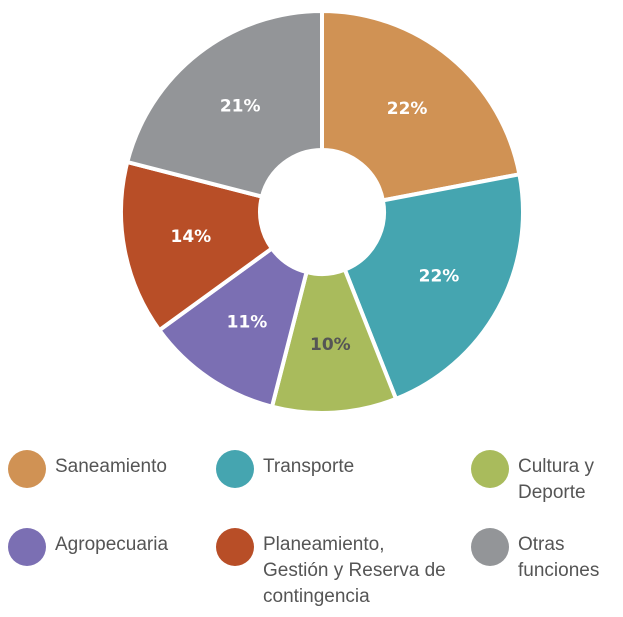  What do you see at coordinates (240, 107) in the screenshot?
I see `slice-label: 21%` at bounding box center [240, 107].